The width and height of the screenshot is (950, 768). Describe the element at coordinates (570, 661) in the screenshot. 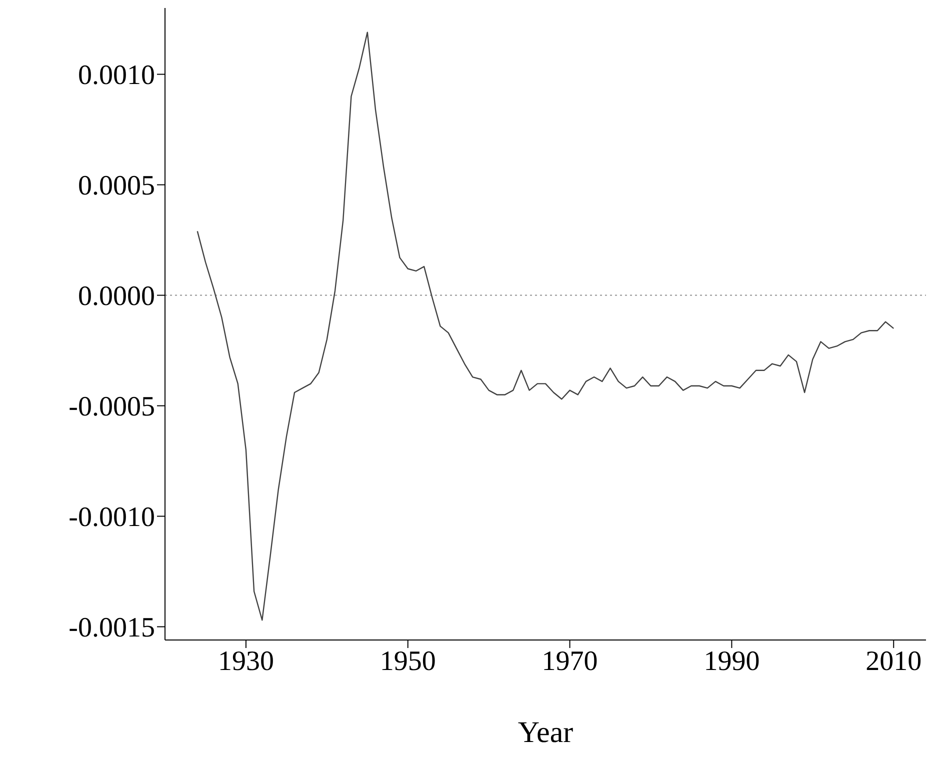

I see `x-tick-label: 1970` at that location.